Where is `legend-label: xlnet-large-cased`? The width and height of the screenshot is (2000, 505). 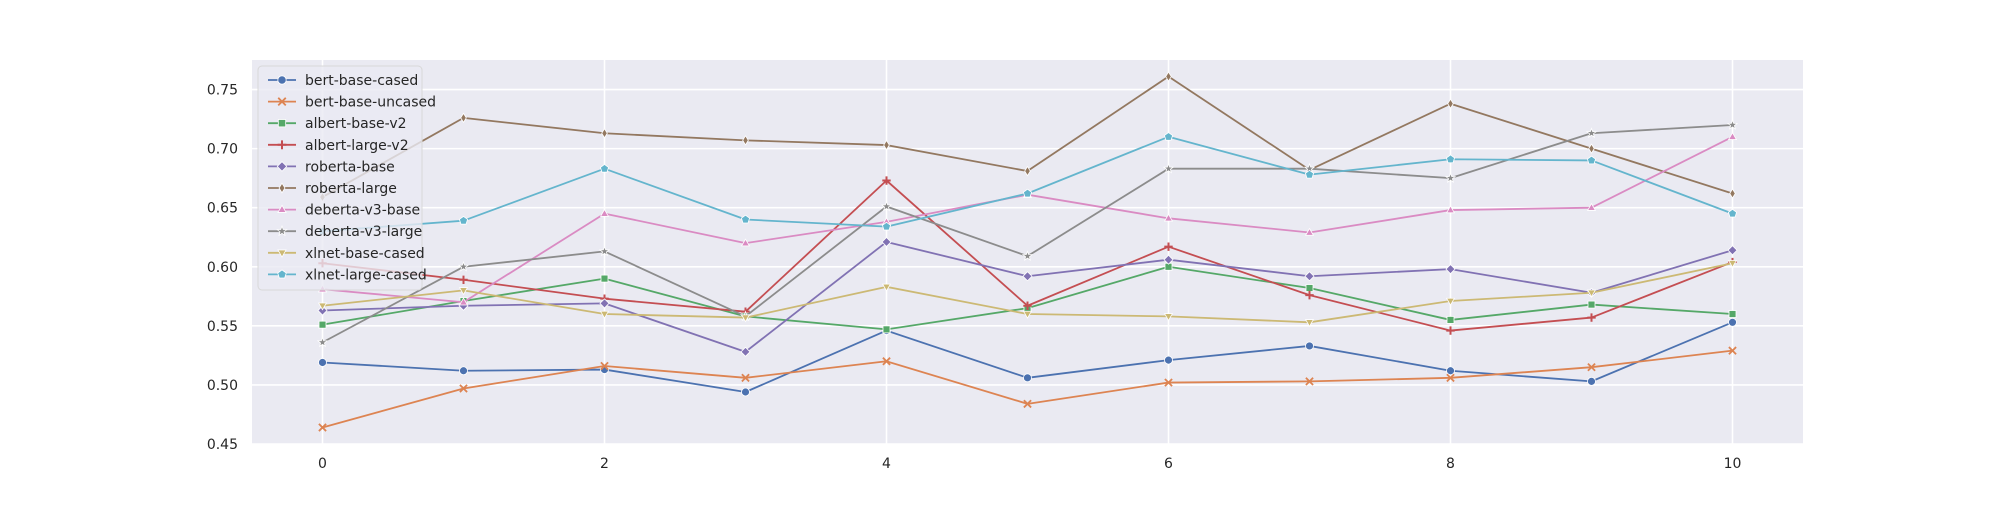
legend-label: xlnet-large-cased is located at coordinates (366, 275).